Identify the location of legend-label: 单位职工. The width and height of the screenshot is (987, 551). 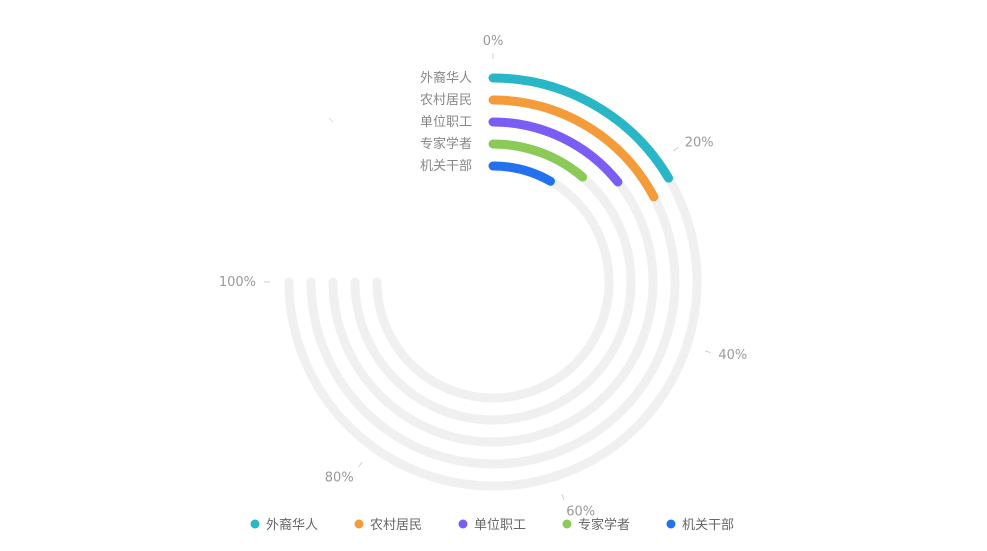
(500, 525).